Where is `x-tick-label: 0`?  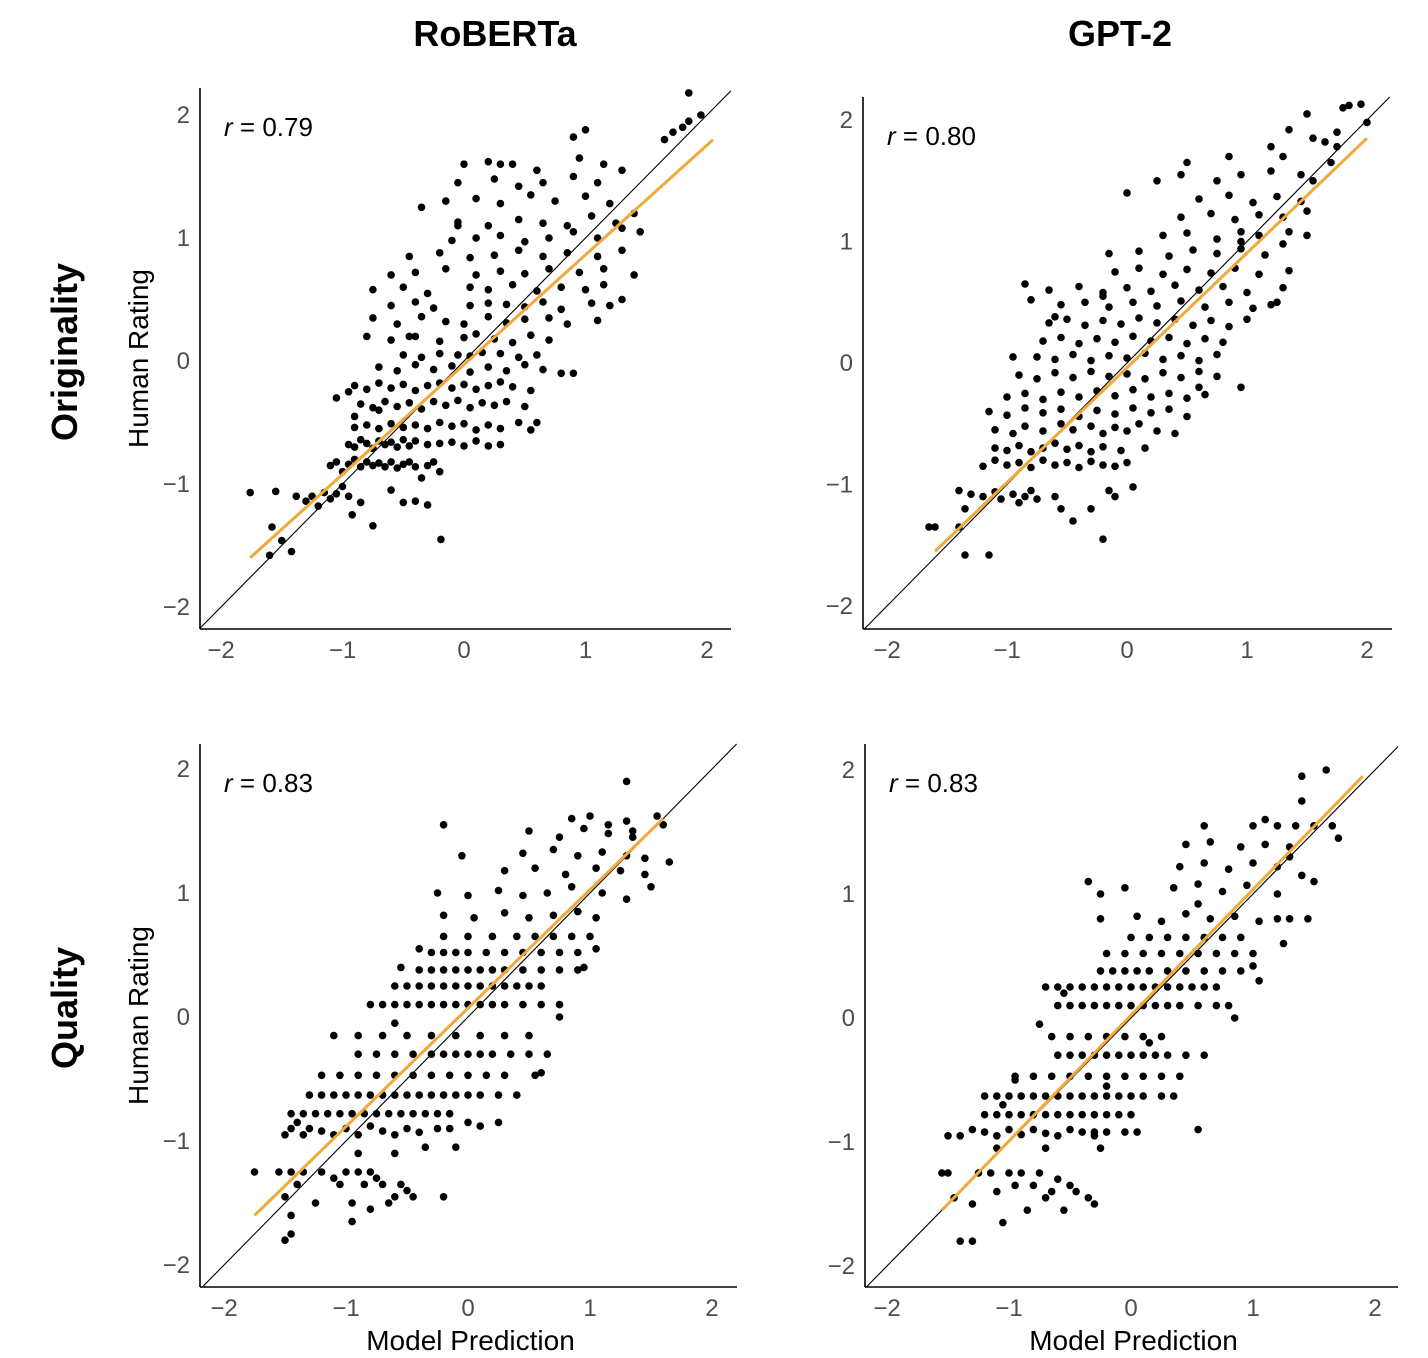
x-tick-label: 0 is located at coordinates (463, 650).